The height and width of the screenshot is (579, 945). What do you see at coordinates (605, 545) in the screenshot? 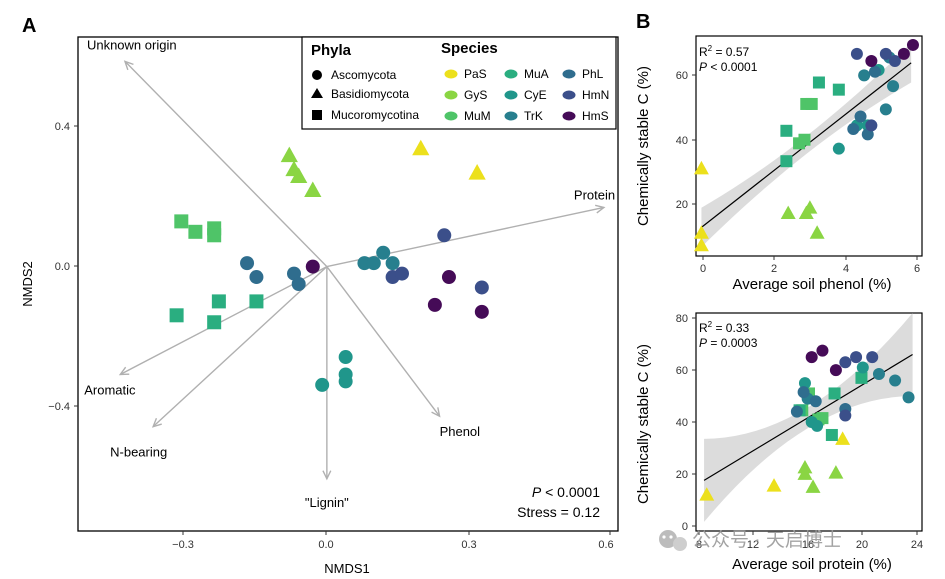
I see `a-xtick-label: 0.6` at bounding box center [605, 545].